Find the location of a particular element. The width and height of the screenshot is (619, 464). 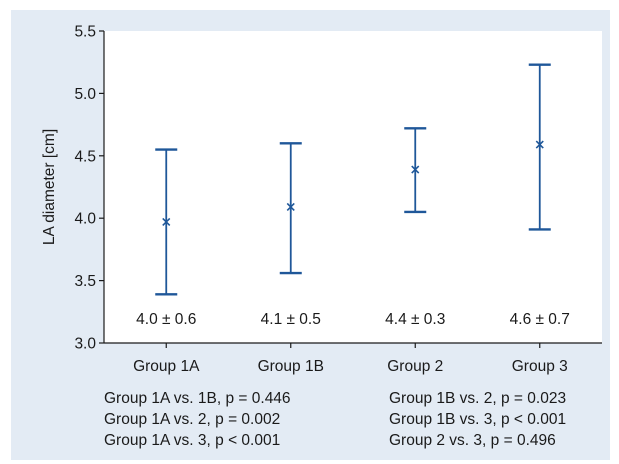

comparison-text: Group 1B vs. 2, p = 0.023 is located at coordinates (478, 398).